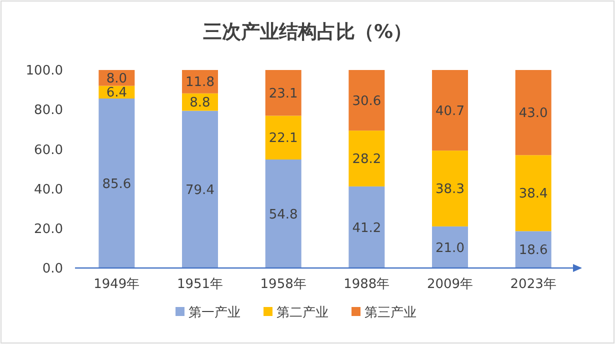 This screenshot has width=615, height=344. I want to click on chart-title: 三次产业结构占比（%）, so click(307, 32).